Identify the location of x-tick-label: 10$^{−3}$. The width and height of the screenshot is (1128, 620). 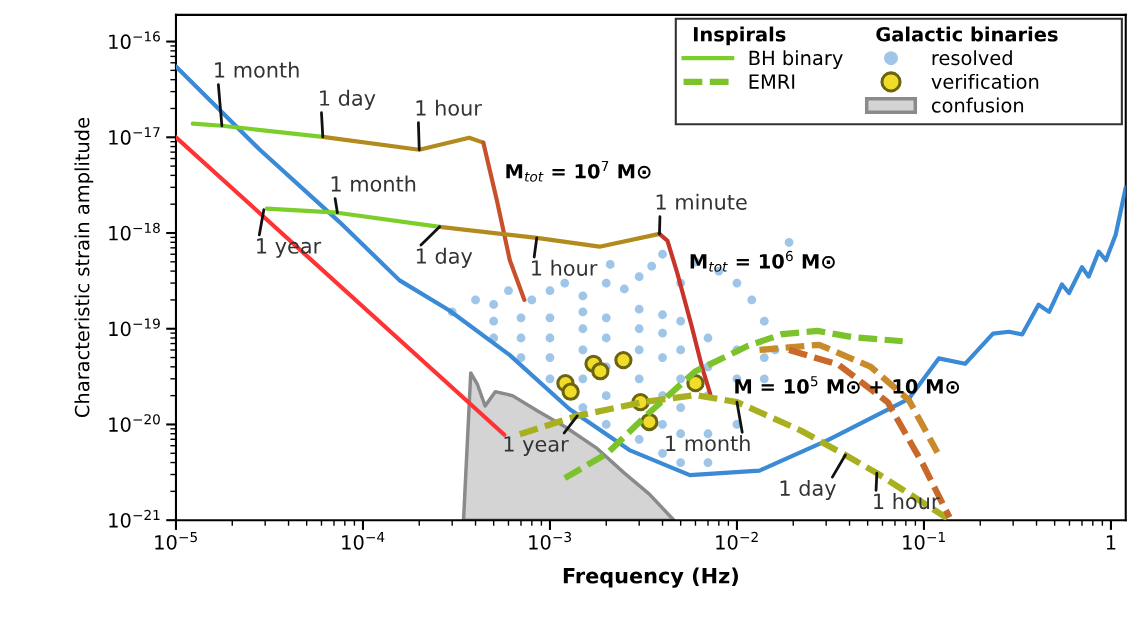
(550, 540).